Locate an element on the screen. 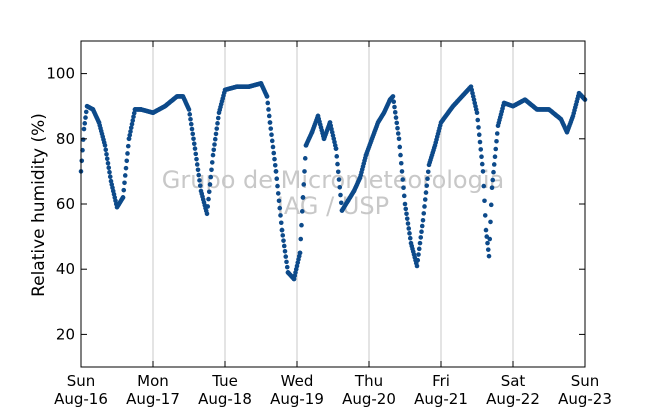  x-tick-day-label: Sun is located at coordinates (585, 381).